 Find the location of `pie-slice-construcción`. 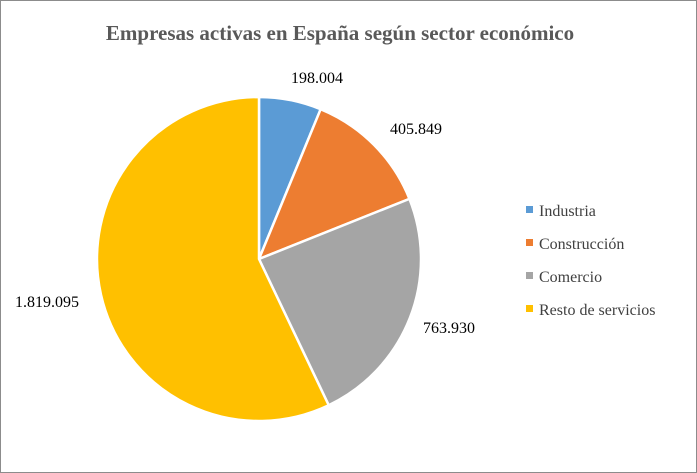

pie-slice-construcción is located at coordinates (334, 184).